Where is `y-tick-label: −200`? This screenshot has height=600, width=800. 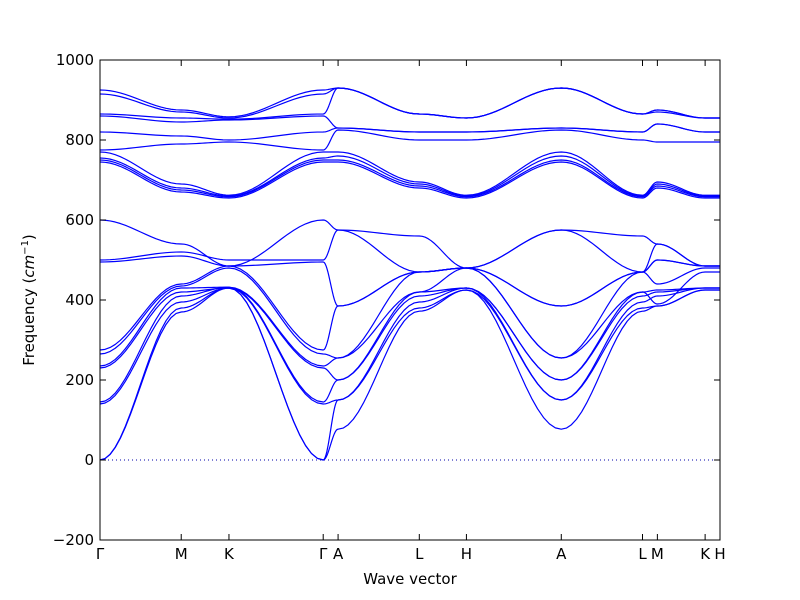
y-tick-label: −200 is located at coordinates (73, 540).